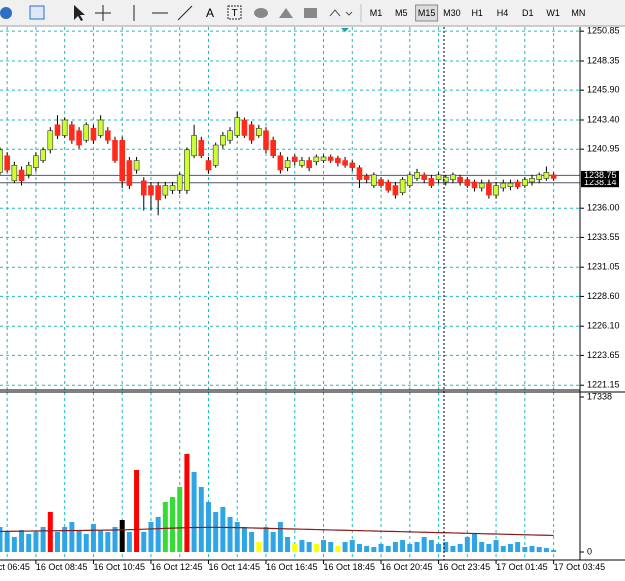 The height and width of the screenshot is (581, 625). What do you see at coordinates (6, 13) in the screenshot?
I see `icon-chart-zoom` at bounding box center [6, 13].